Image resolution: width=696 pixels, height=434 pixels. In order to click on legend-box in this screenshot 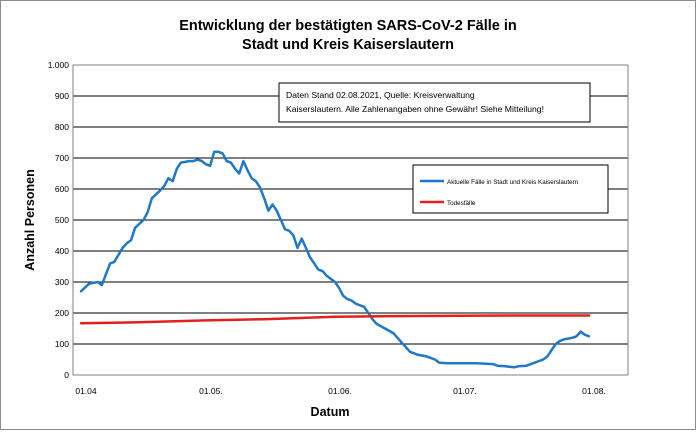, I will do `click(510, 189)`.